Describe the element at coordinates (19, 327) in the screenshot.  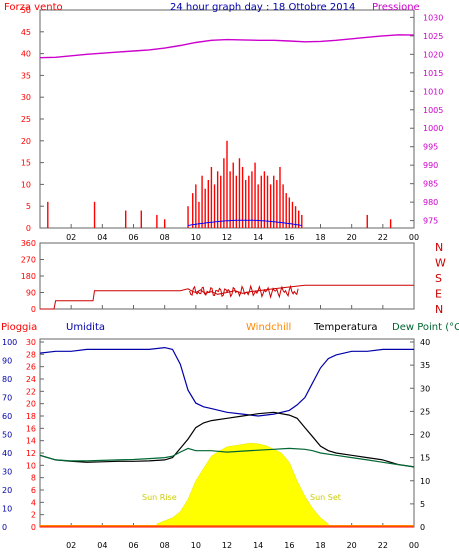
I see `rain-label: Pioggia` at that location.